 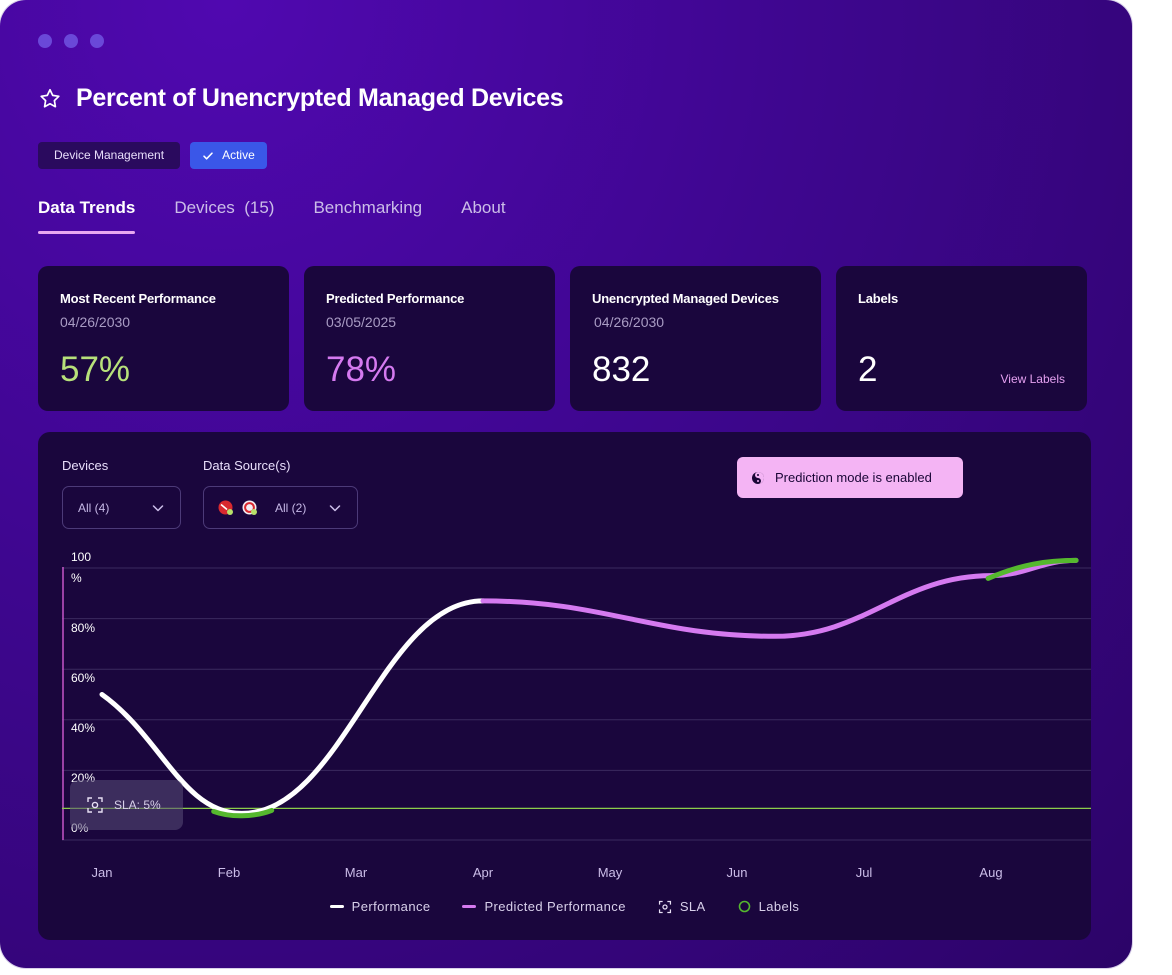 I want to click on labels-icon, so click(x=744, y=906).